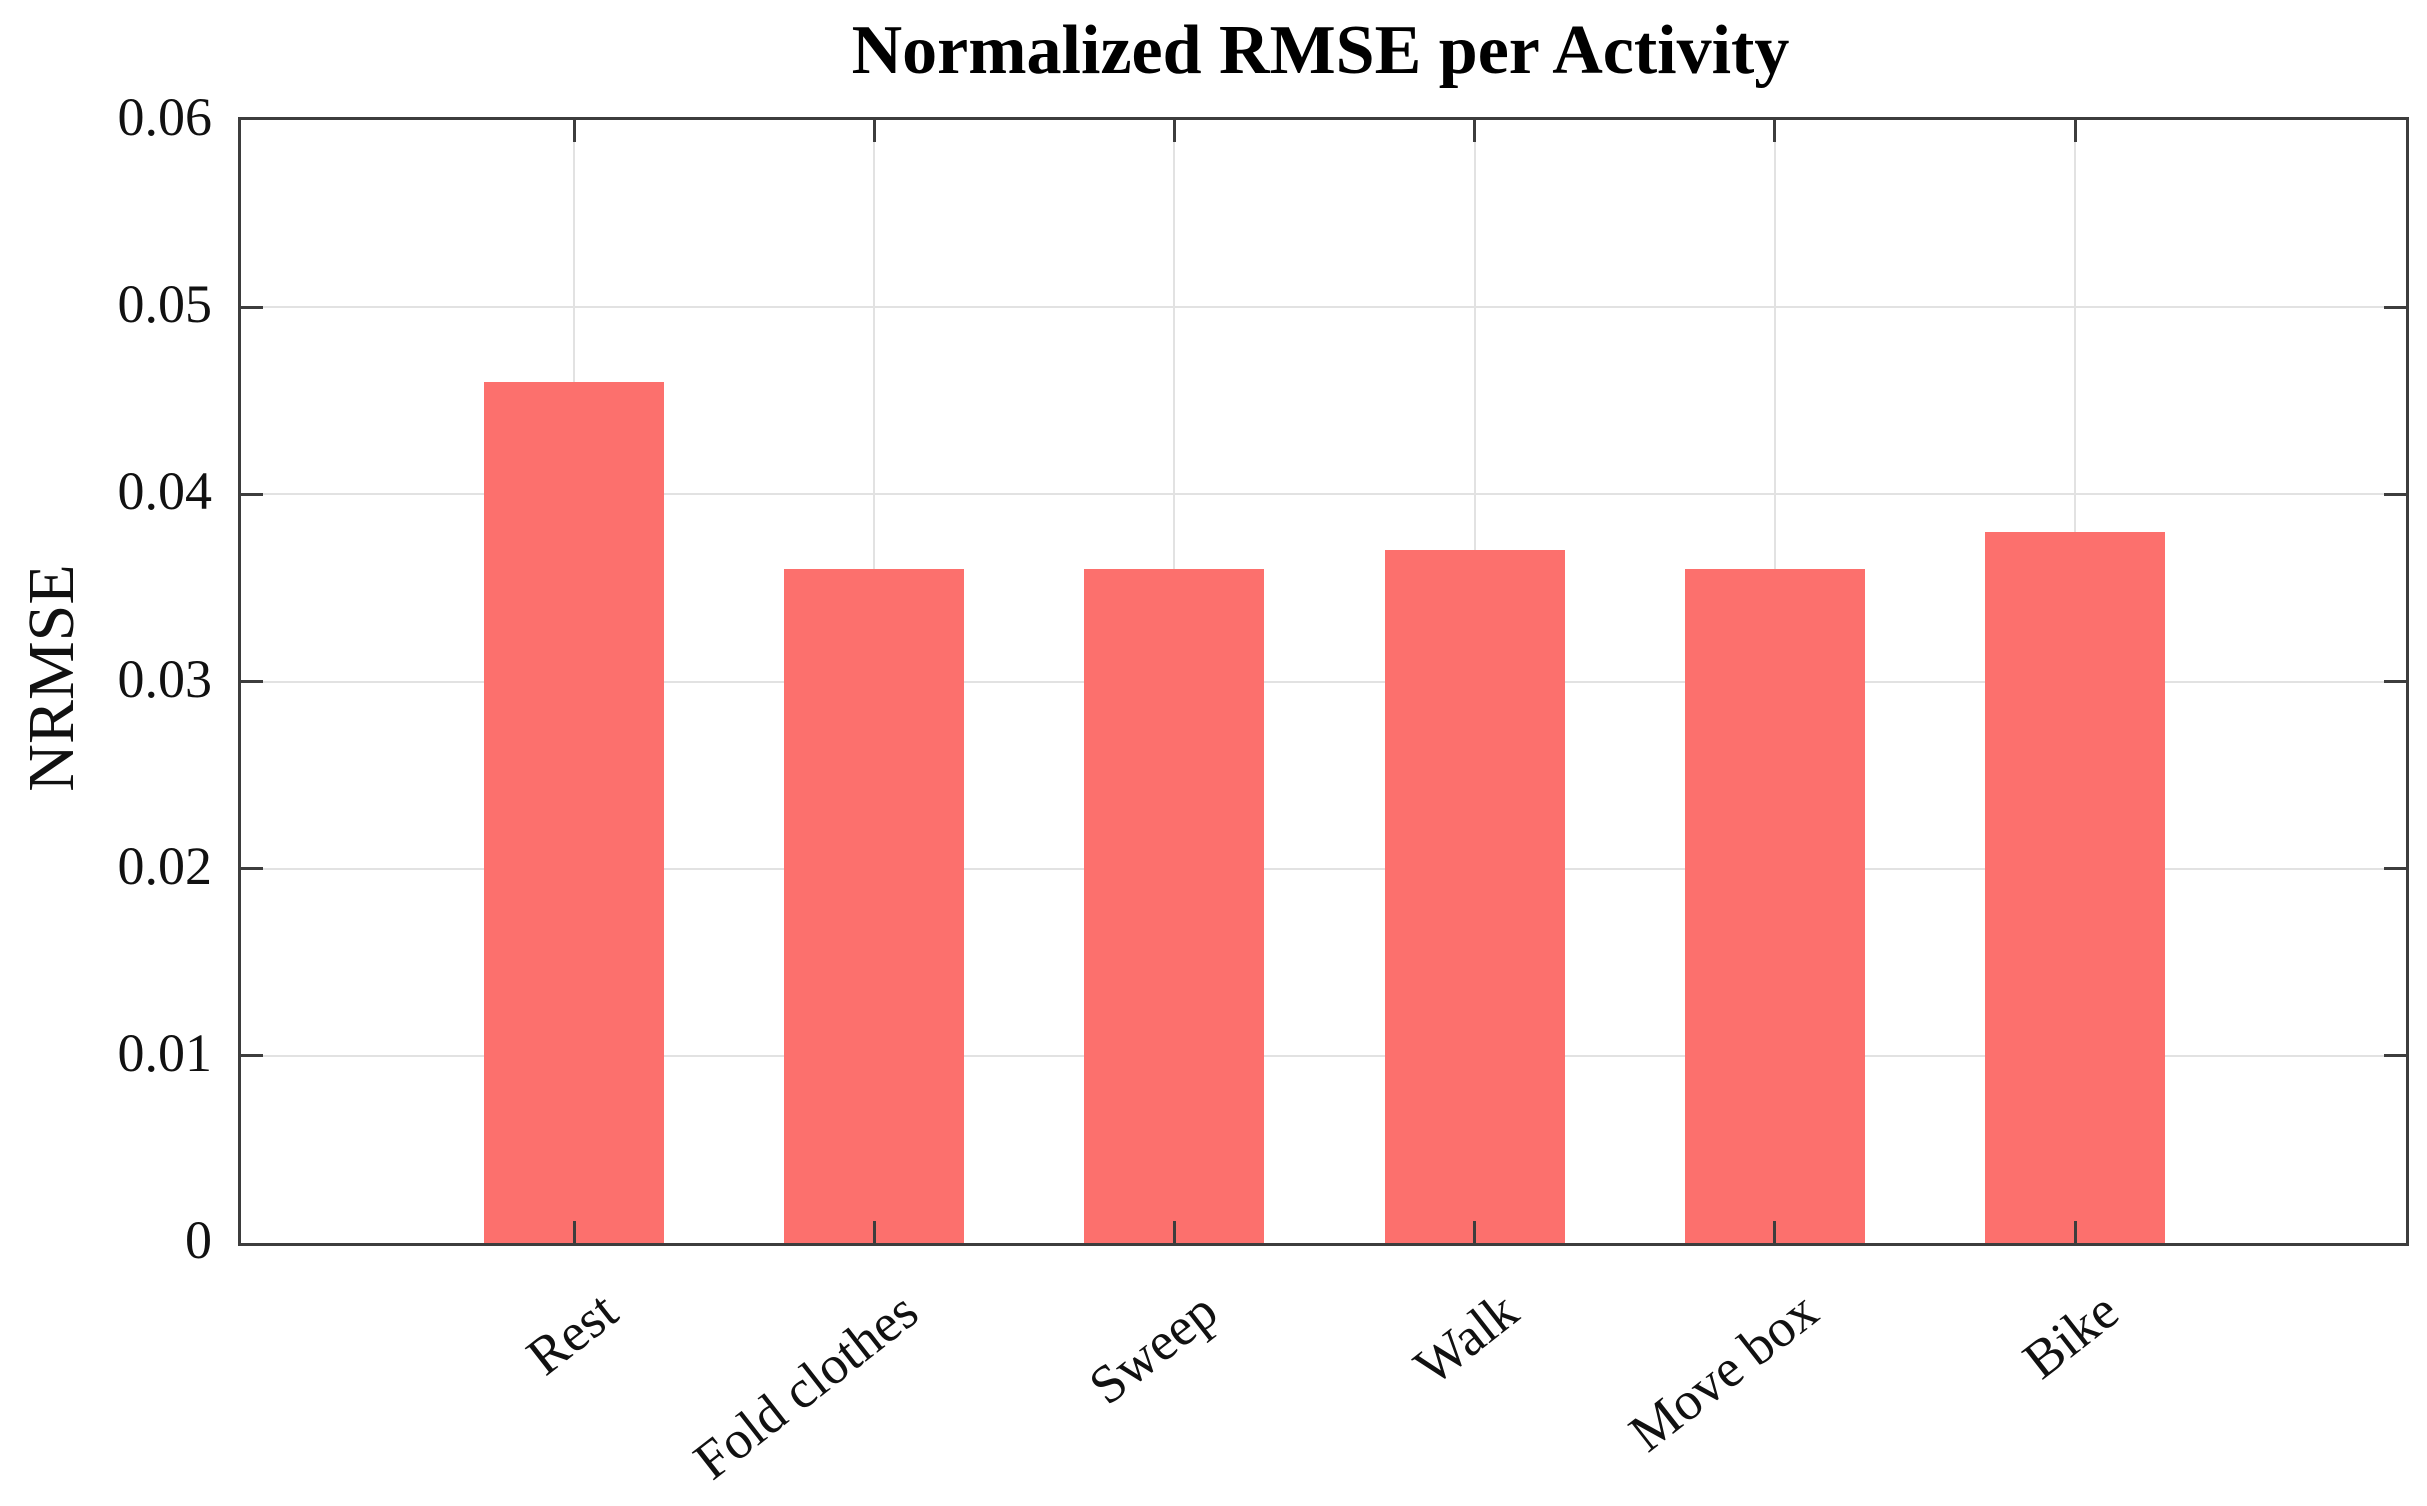  What do you see at coordinates (1466, 1338) in the screenshot?
I see `x-tick-label: Walk` at bounding box center [1466, 1338].